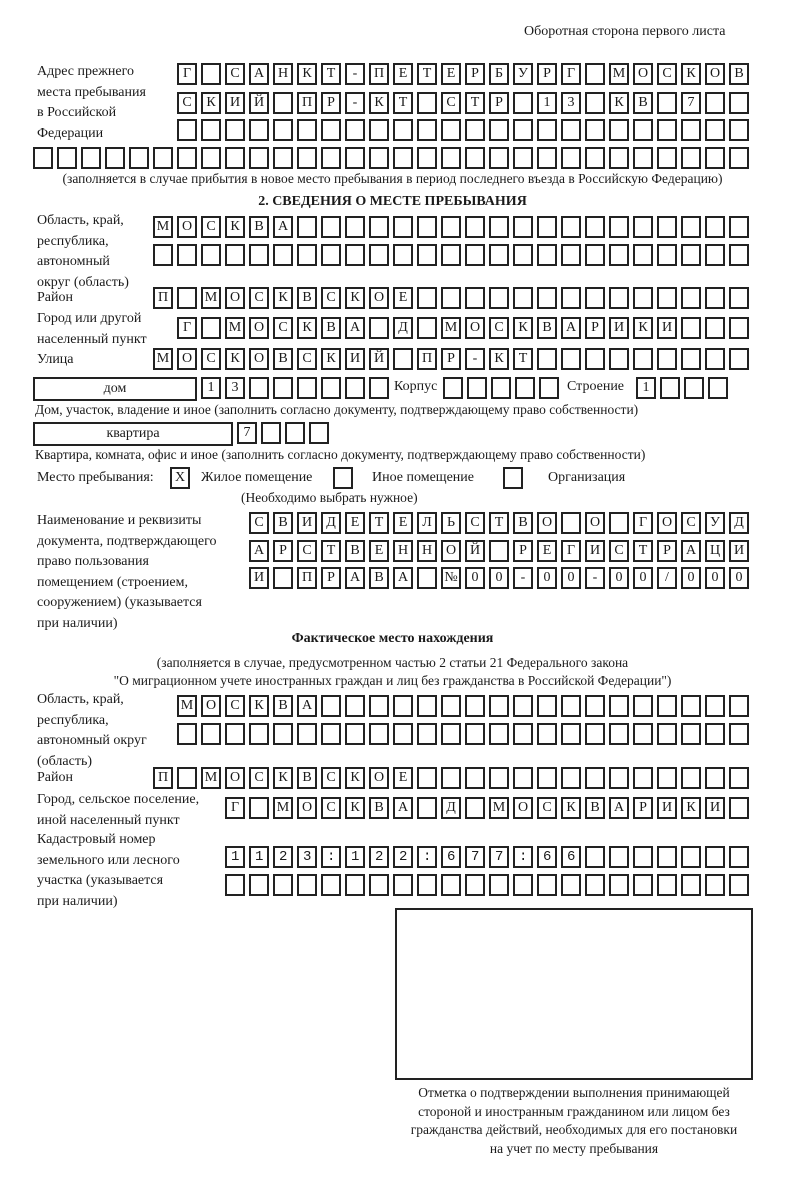 This screenshot has height=1180, width=800. What do you see at coordinates (715, 551) in the screenshot?
I see `char-cell: Ц` at bounding box center [715, 551].